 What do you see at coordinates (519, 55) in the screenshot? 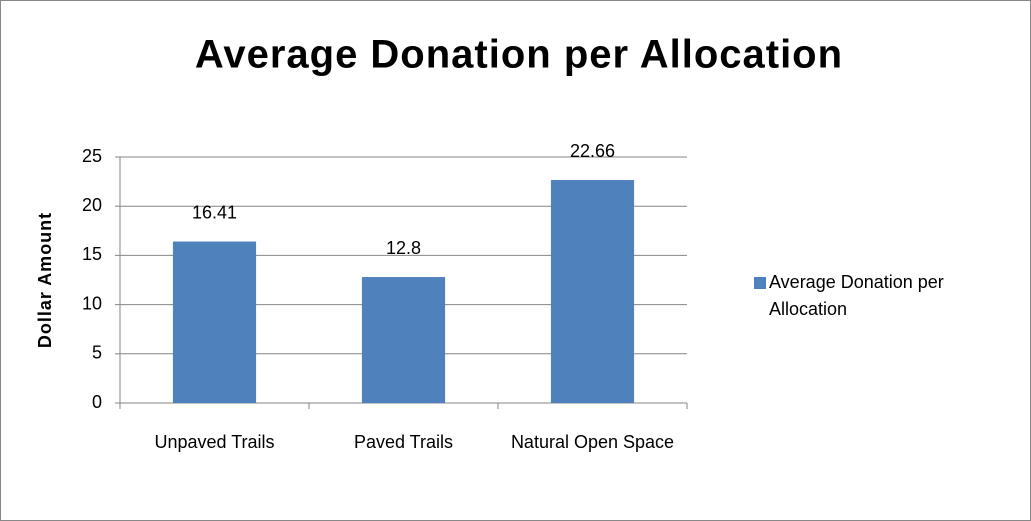
I see `chart-title: Average Donation per Allocation` at bounding box center [519, 55].